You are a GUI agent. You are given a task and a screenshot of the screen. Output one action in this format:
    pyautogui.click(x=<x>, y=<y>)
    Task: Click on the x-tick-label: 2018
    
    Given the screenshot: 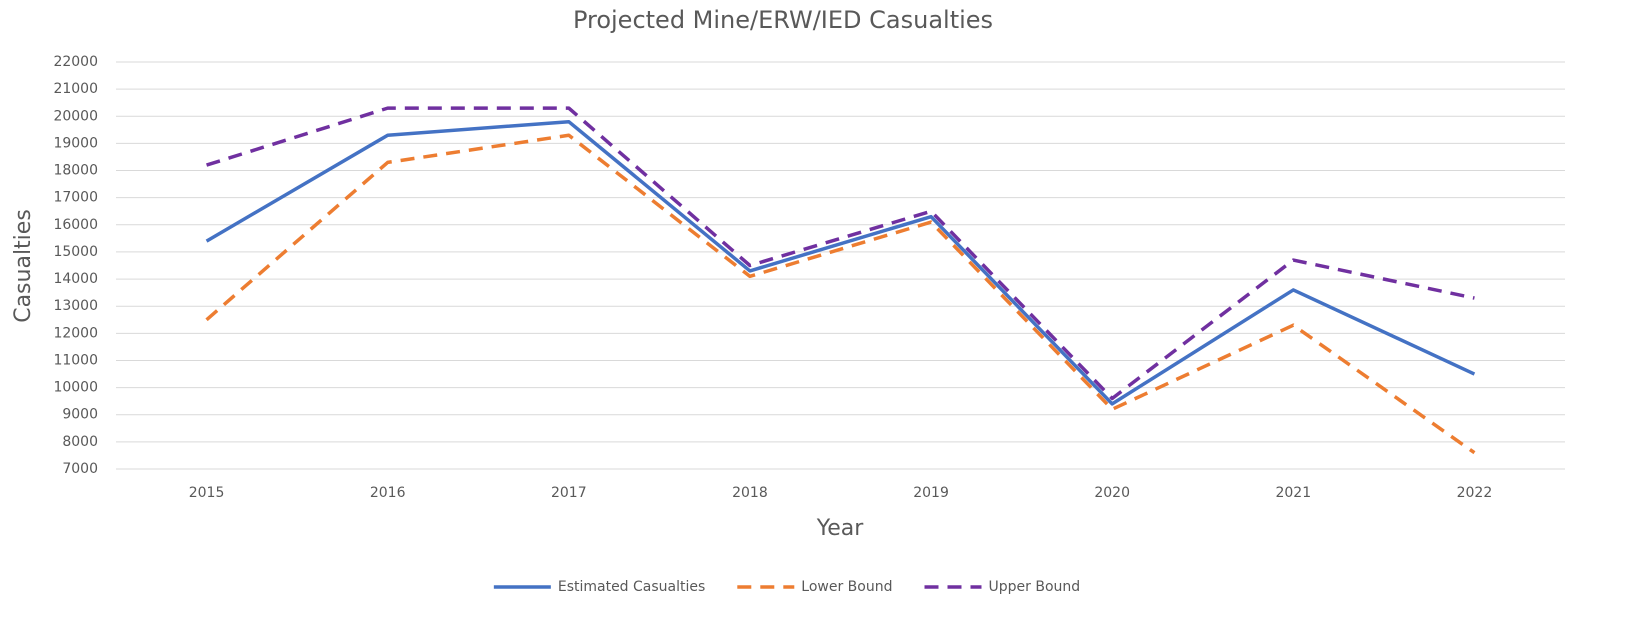 What is the action you would take?
    pyautogui.click(x=750, y=493)
    